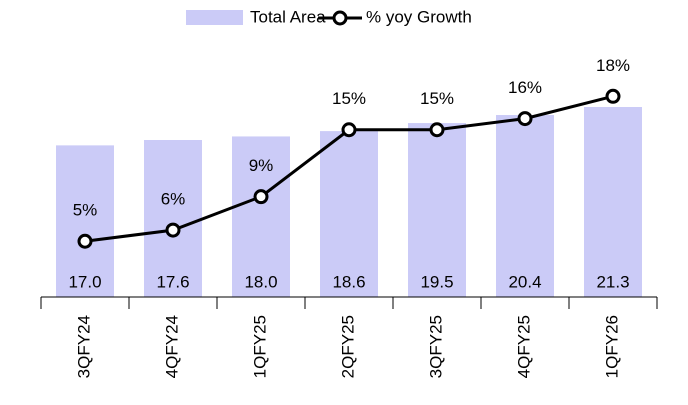  Describe the element at coordinates (84, 281) in the screenshot. I see `bar-value-label: 17.0` at that location.